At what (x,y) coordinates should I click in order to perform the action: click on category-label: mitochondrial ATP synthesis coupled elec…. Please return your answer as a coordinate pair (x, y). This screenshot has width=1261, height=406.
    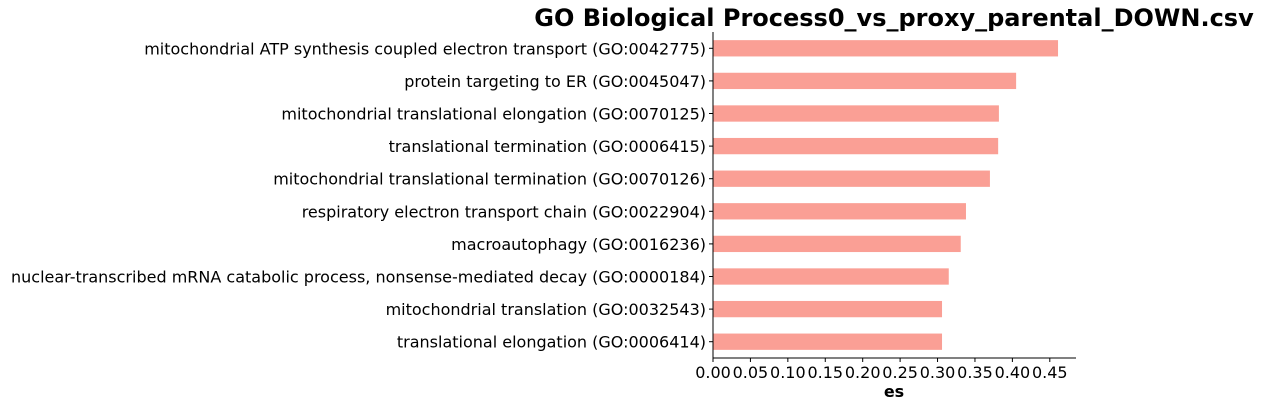
    Looking at the image, I should click on (425, 48).